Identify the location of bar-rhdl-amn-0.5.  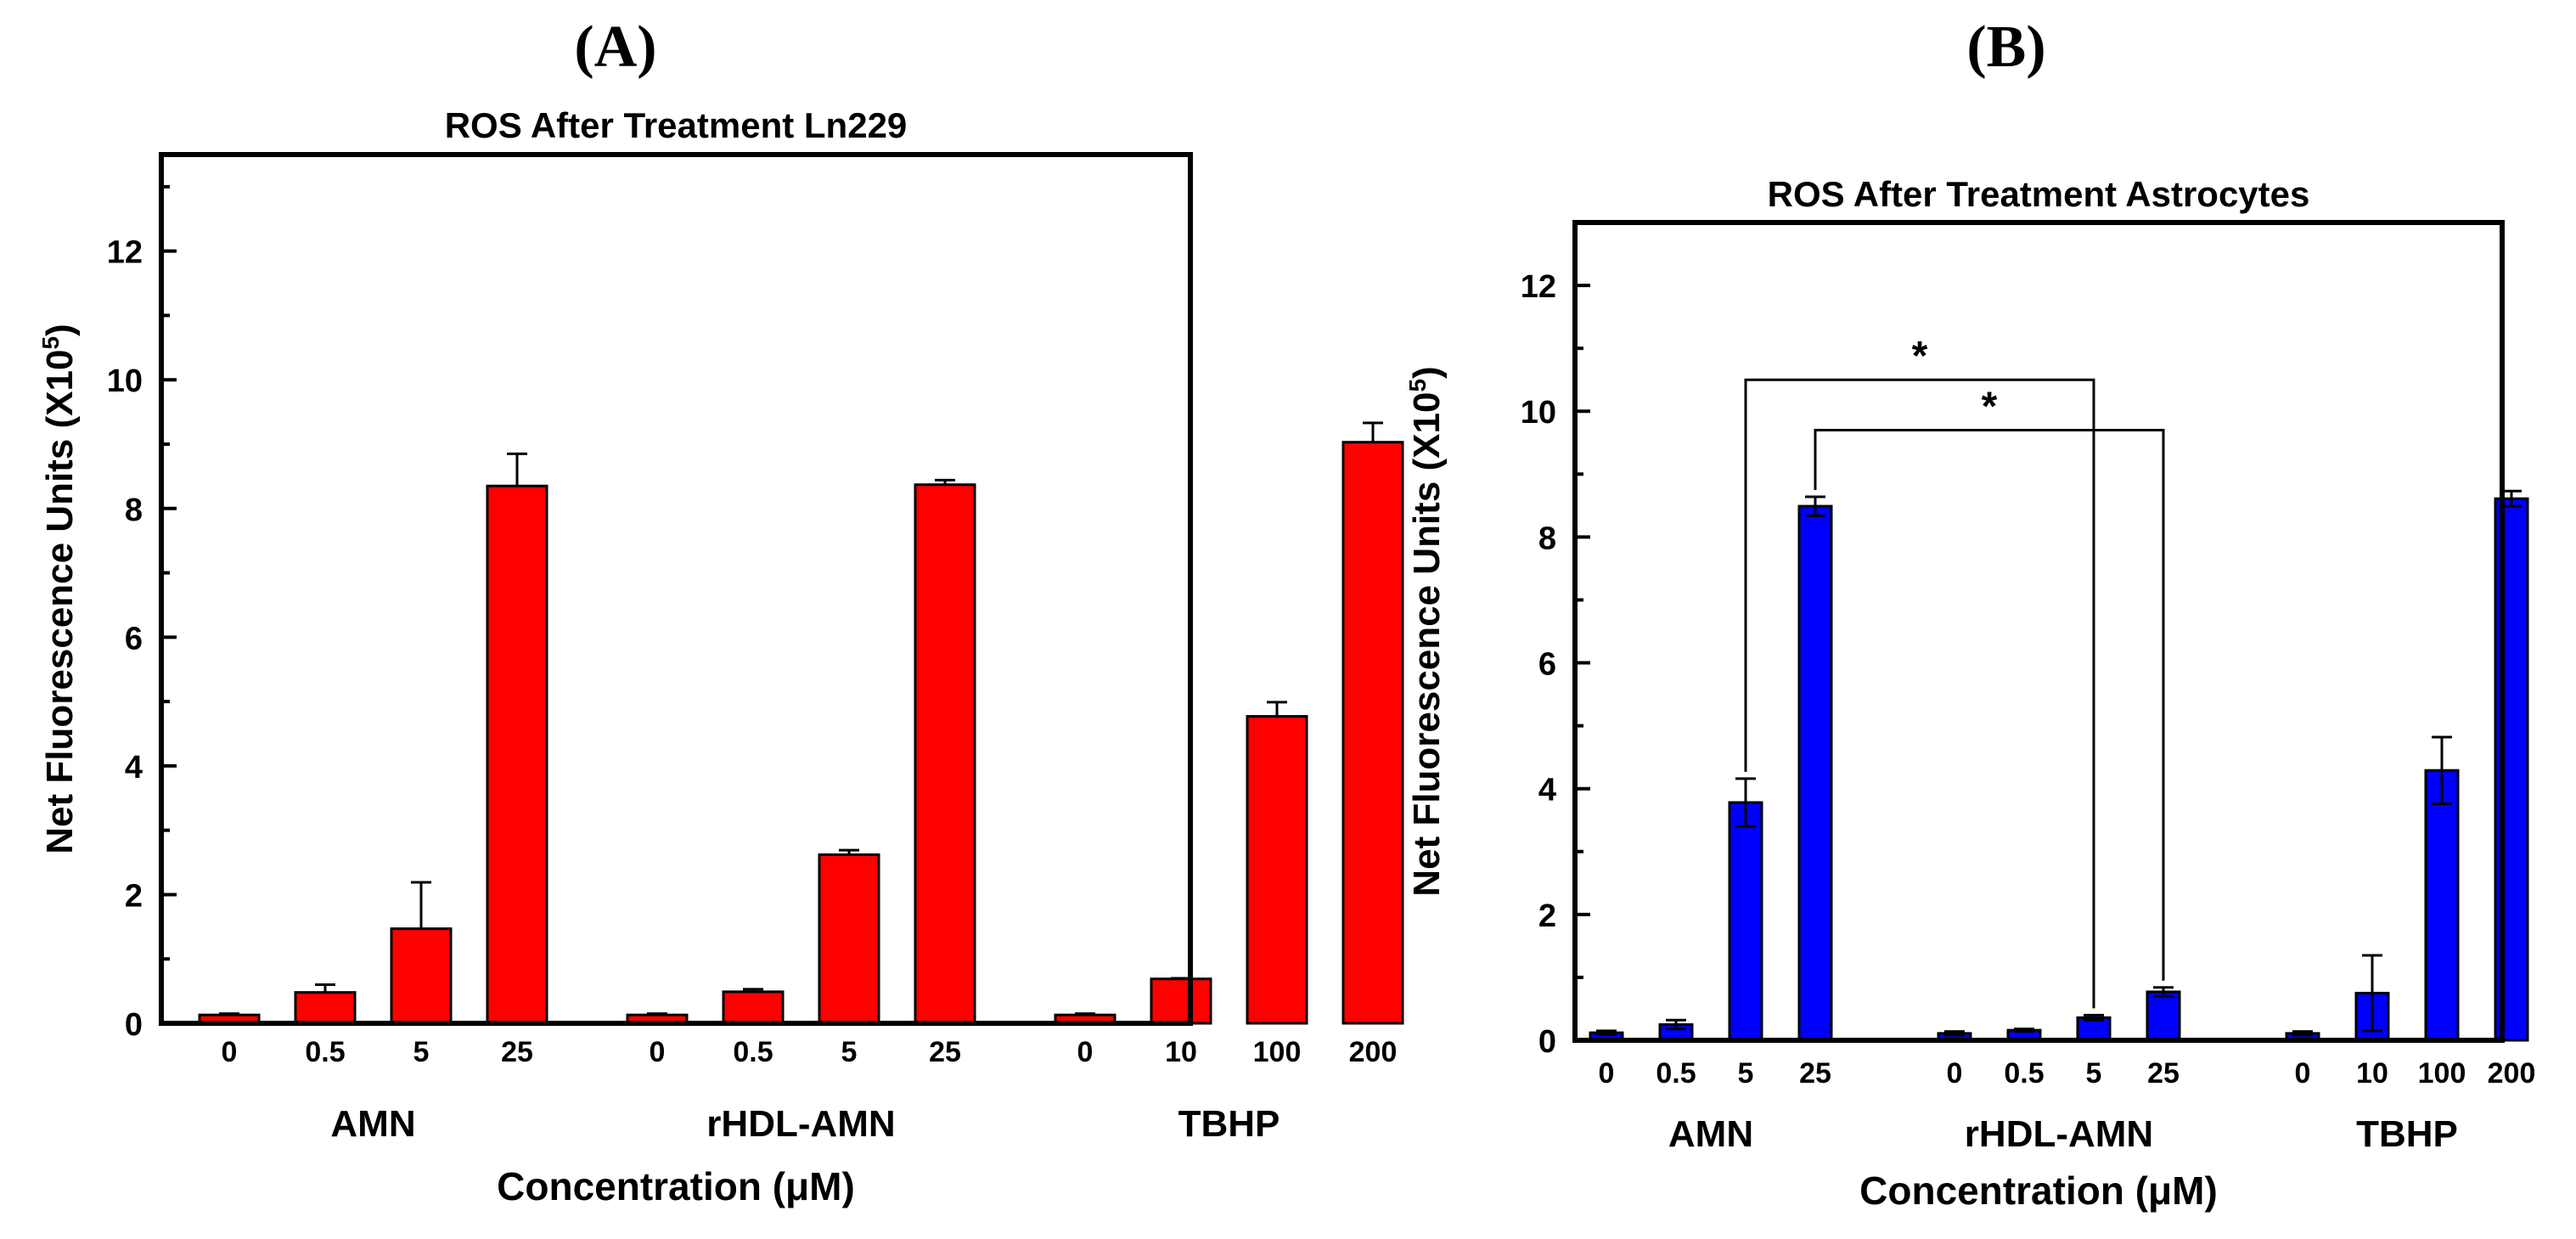
(753, 1008).